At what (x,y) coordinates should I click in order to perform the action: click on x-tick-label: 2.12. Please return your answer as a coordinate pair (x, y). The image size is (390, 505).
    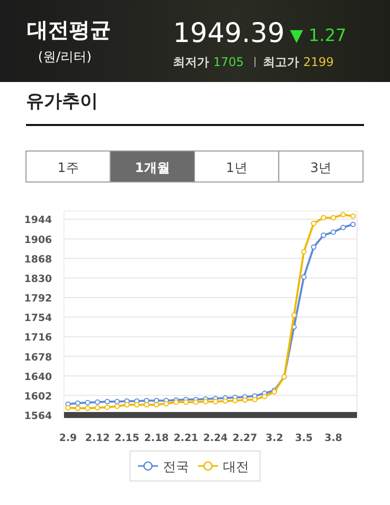
    Looking at the image, I should click on (97, 438).